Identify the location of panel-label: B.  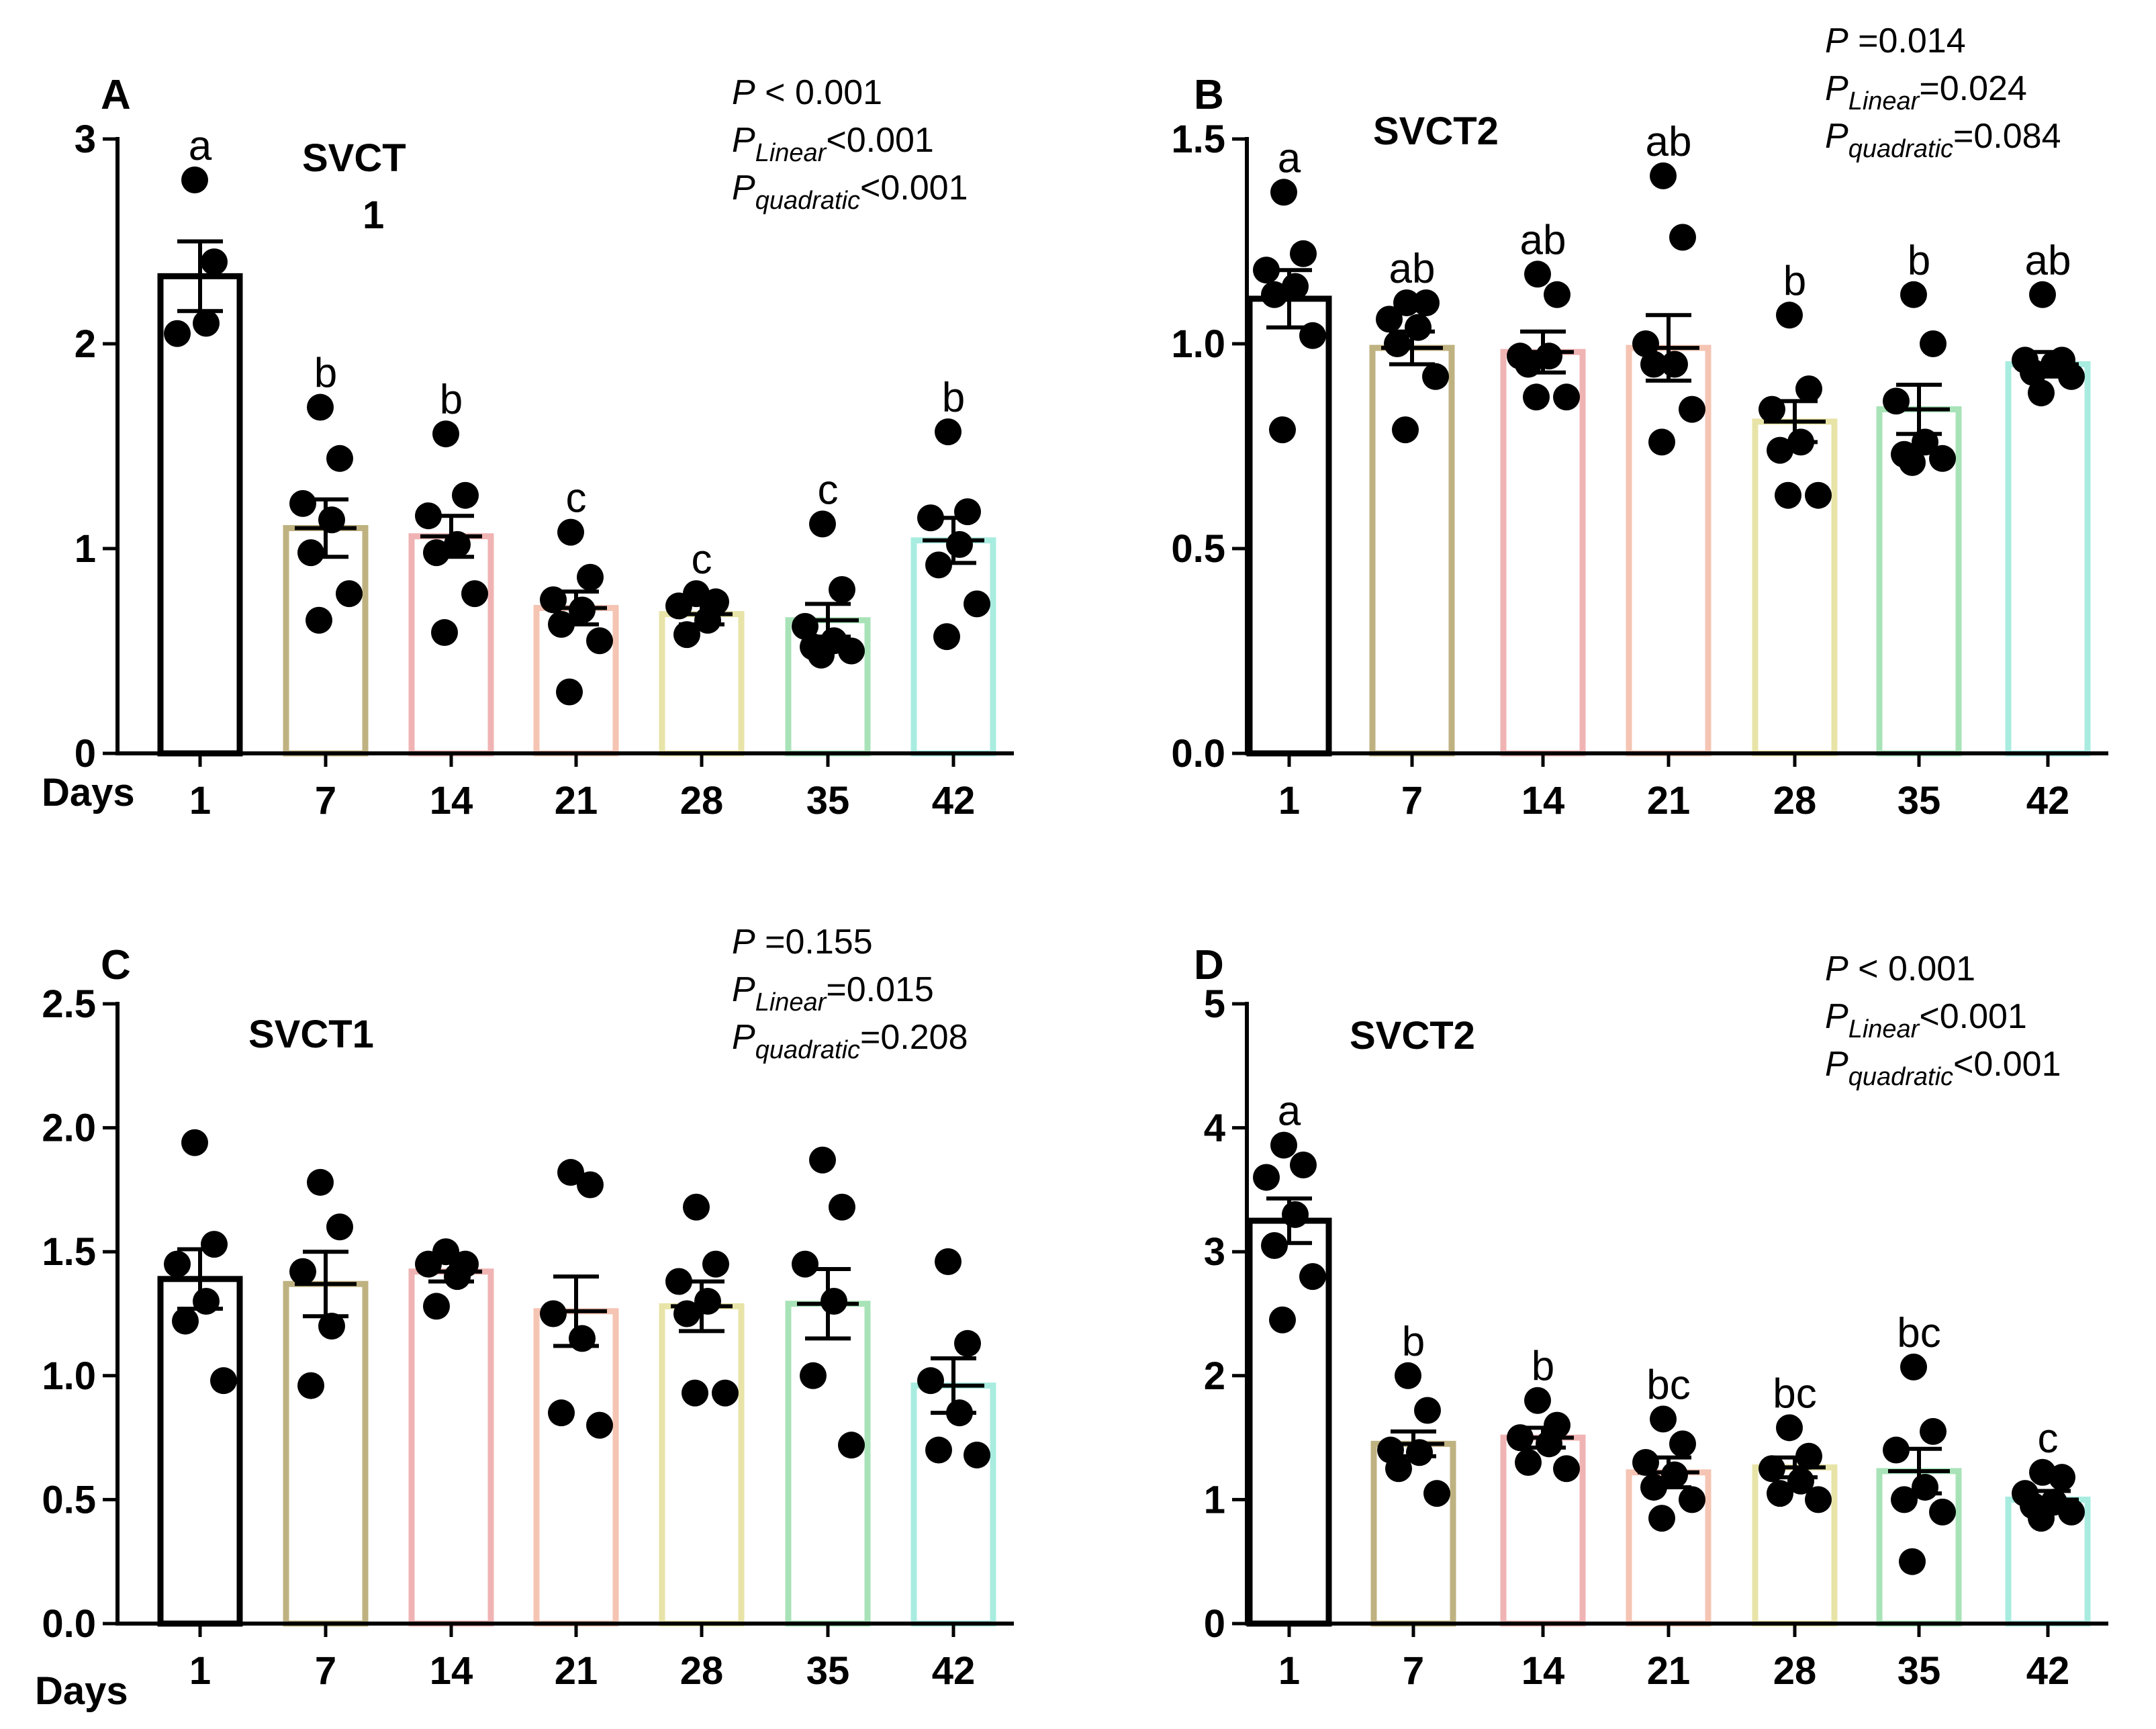
(1209, 95).